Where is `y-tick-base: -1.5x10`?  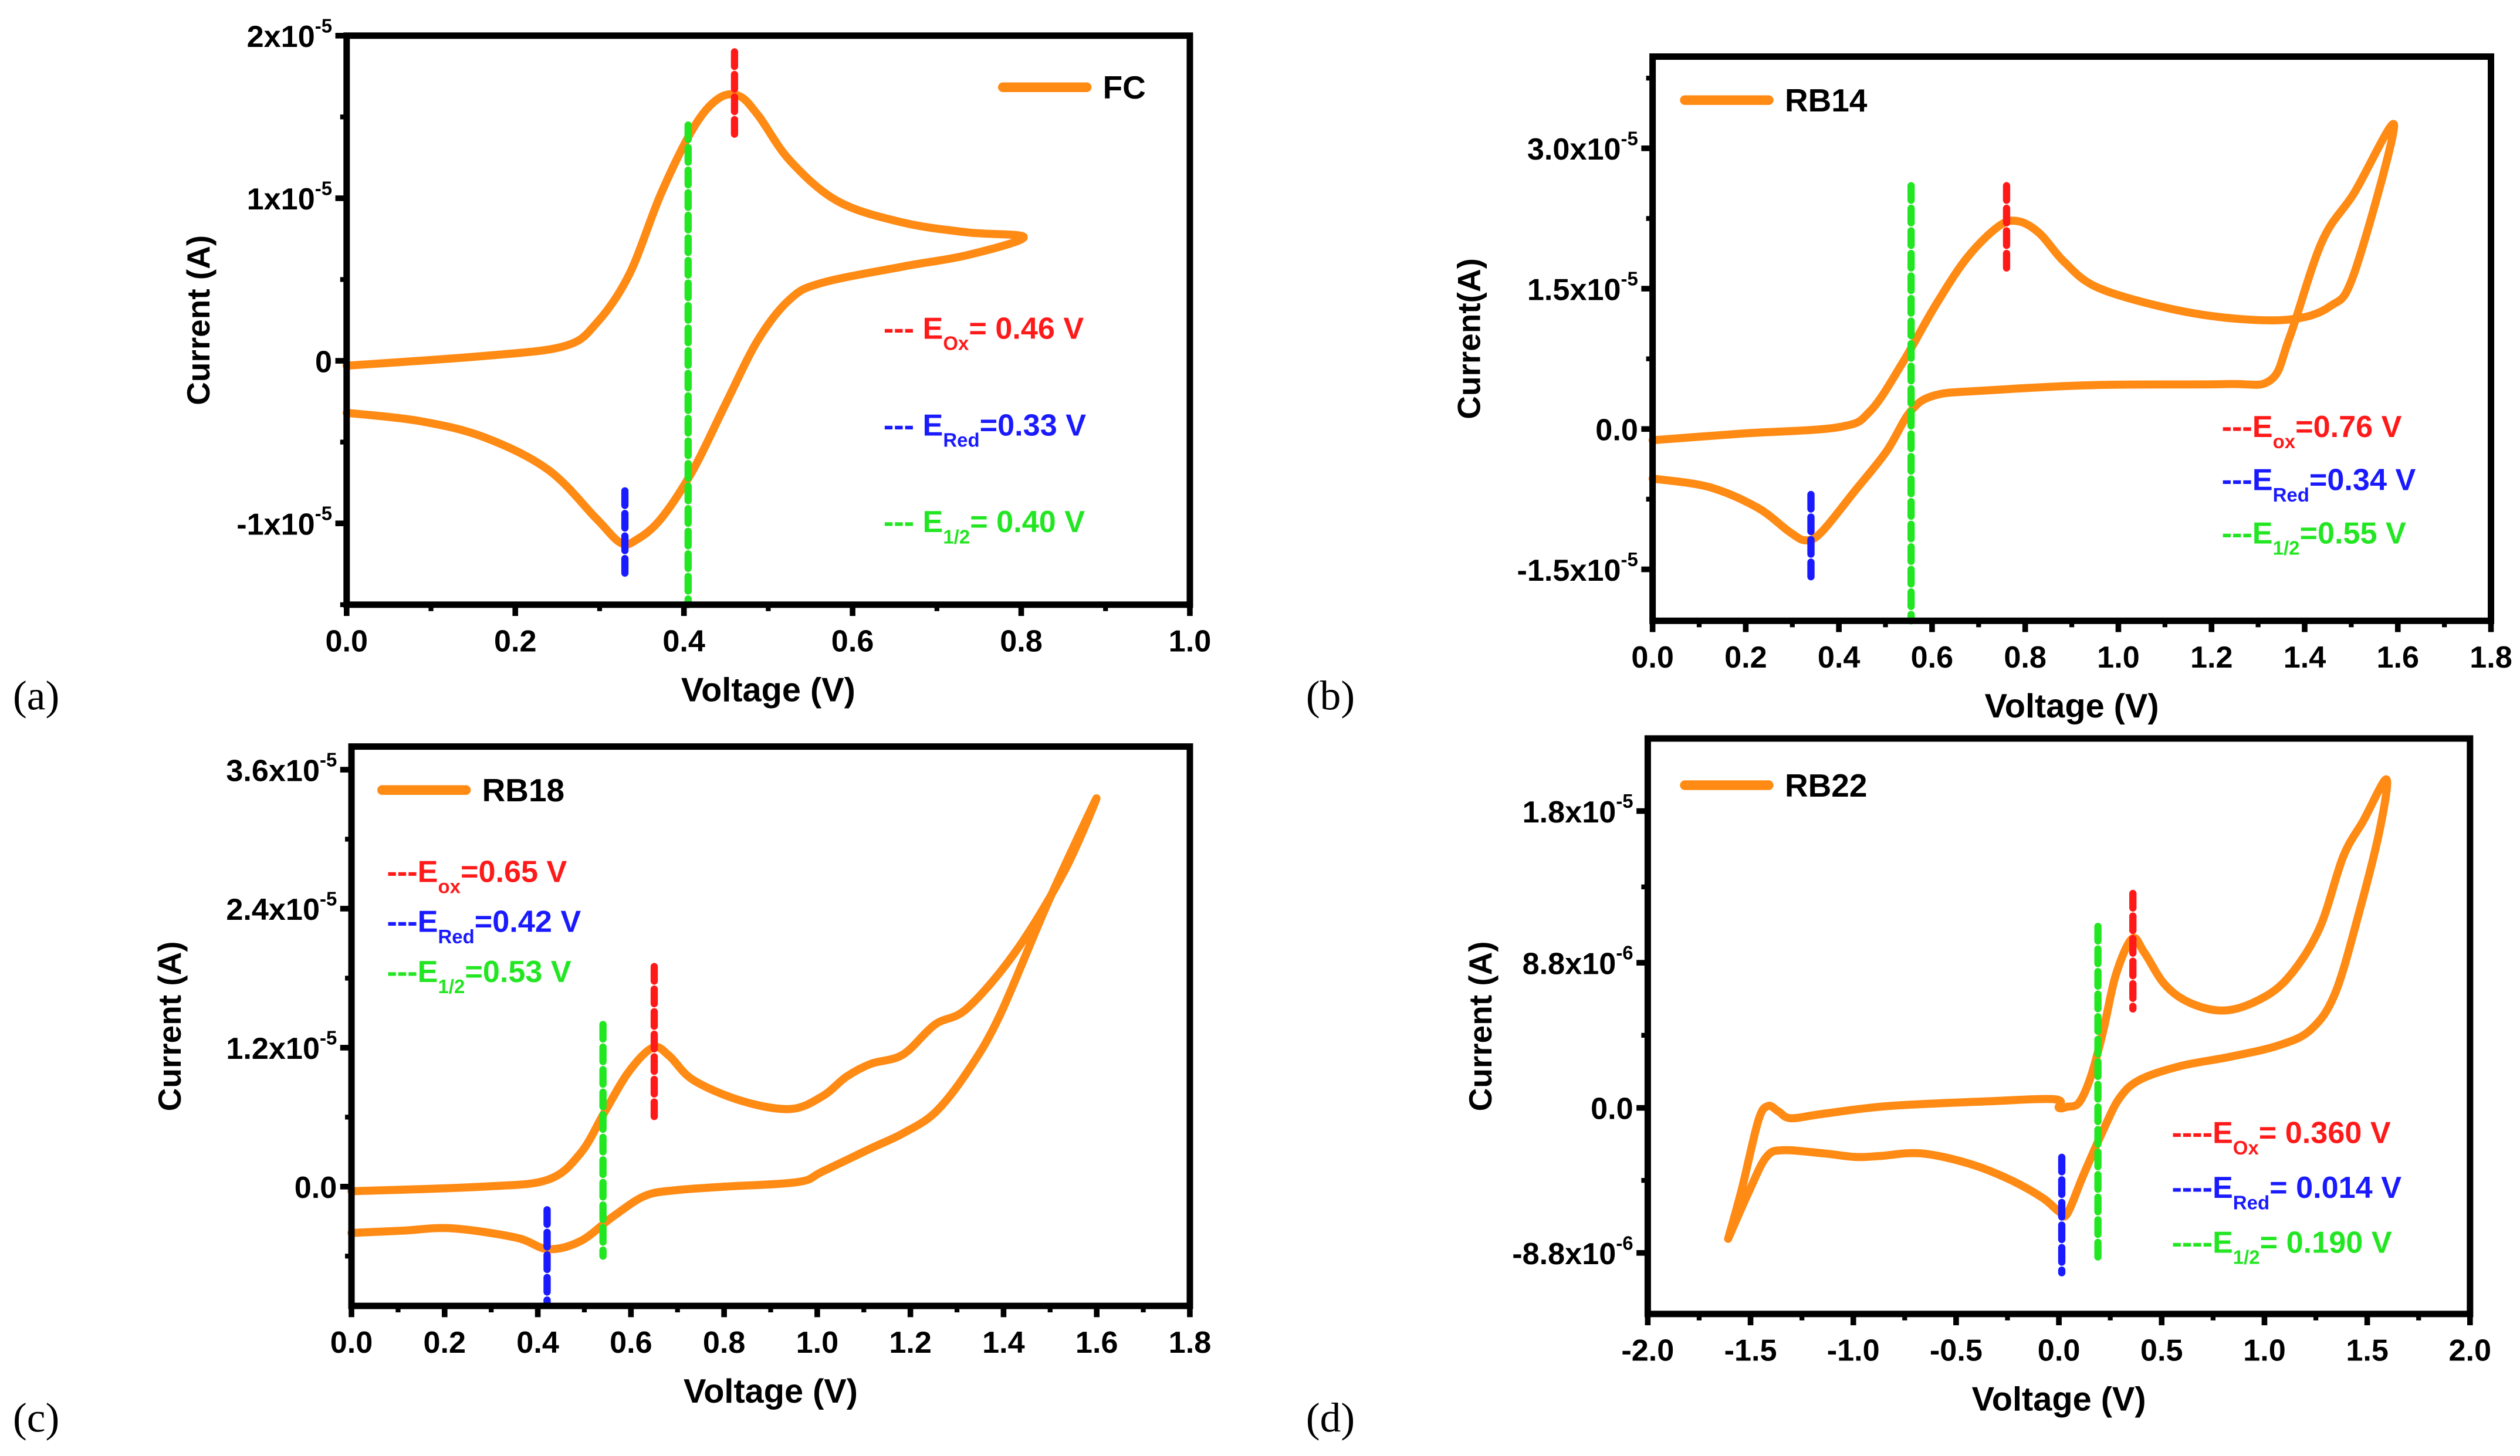
y-tick-base: -1.5x10 is located at coordinates (1569, 571).